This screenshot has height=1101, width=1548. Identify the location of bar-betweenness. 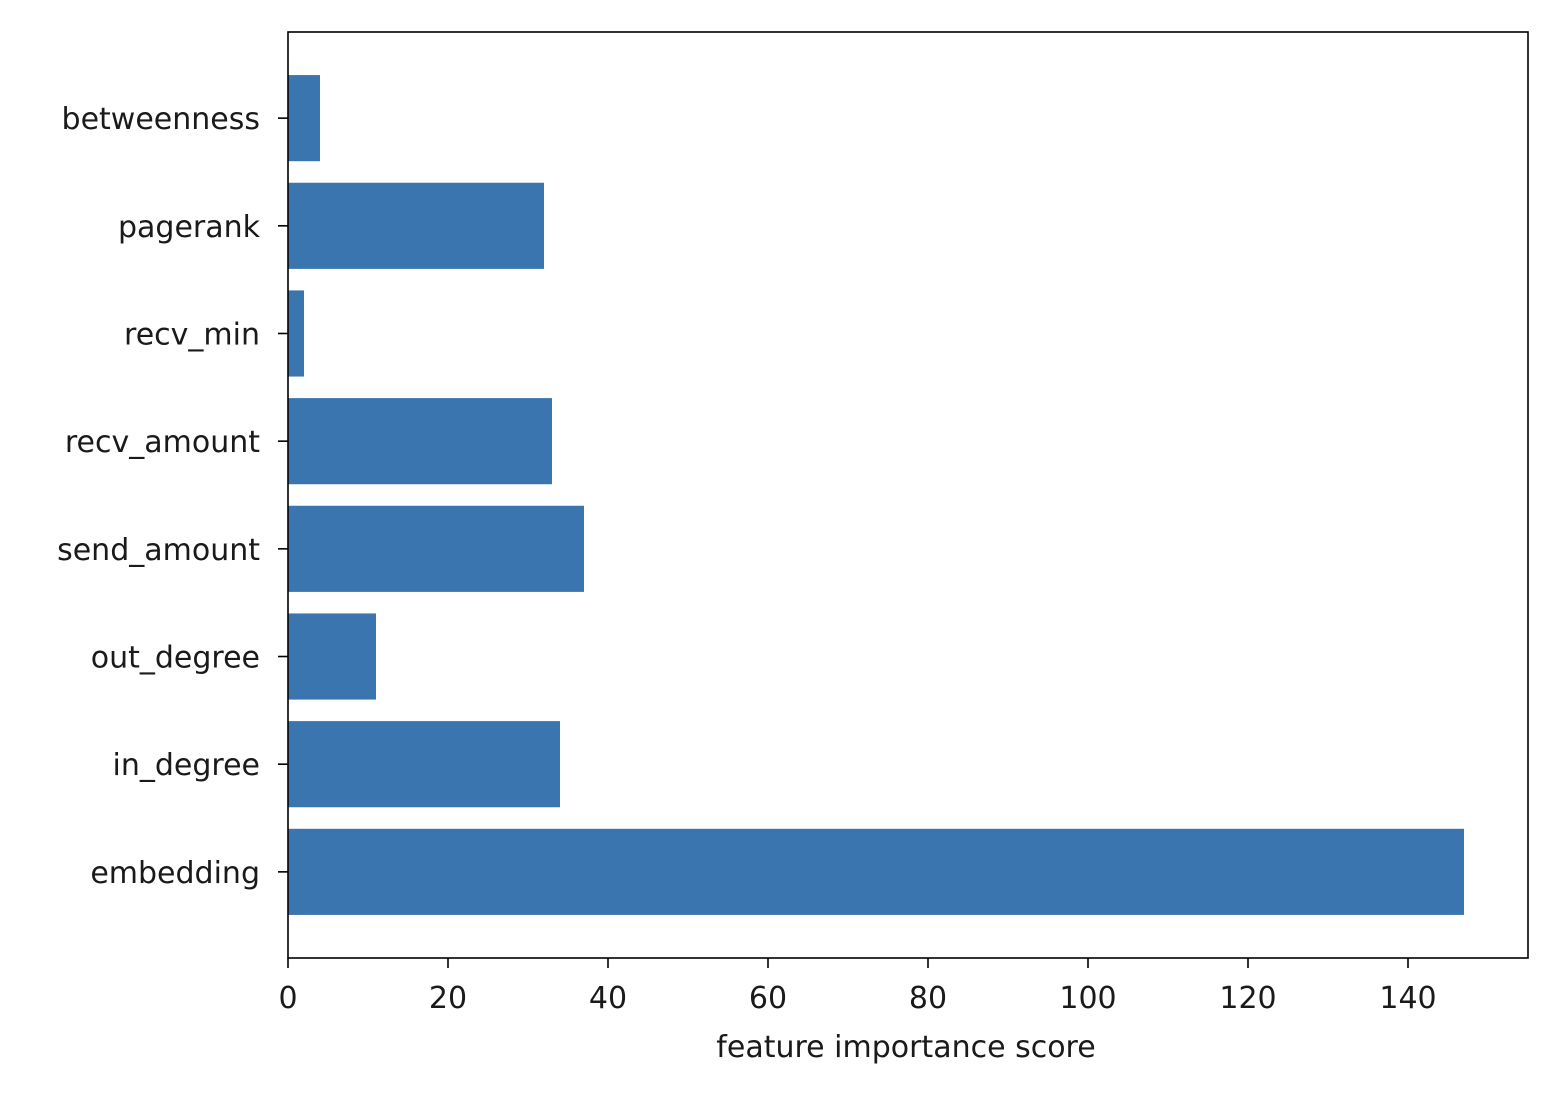
(304, 118).